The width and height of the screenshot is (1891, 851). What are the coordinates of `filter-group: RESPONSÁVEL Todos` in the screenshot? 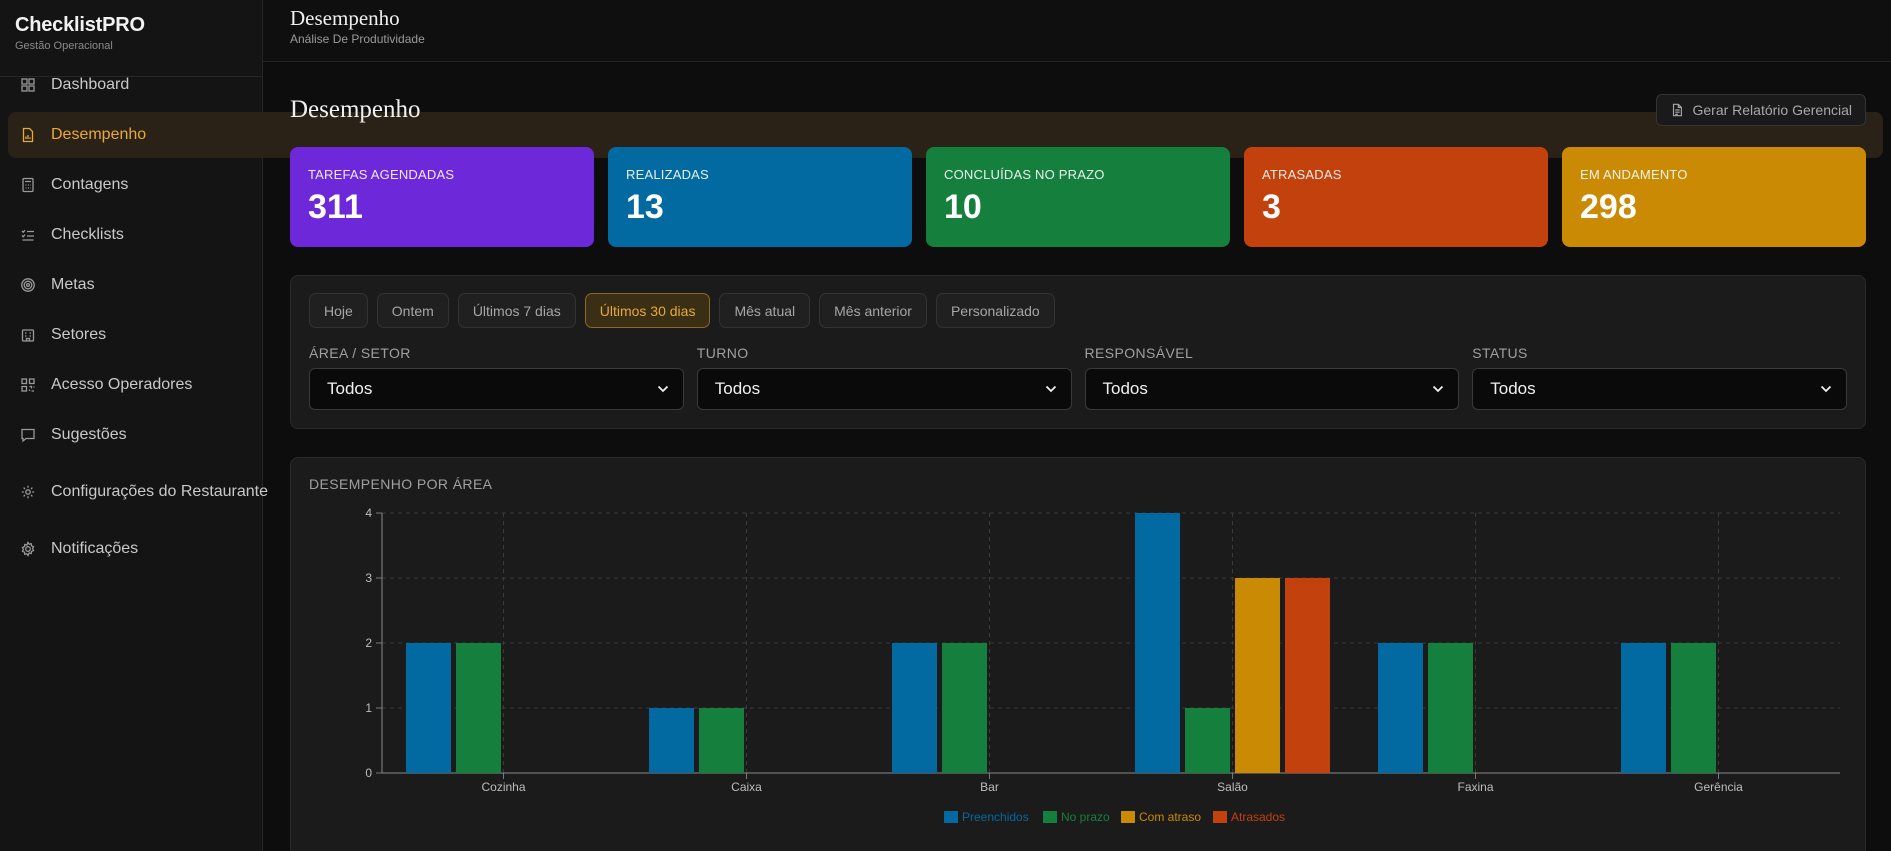 It's located at (1272, 377).